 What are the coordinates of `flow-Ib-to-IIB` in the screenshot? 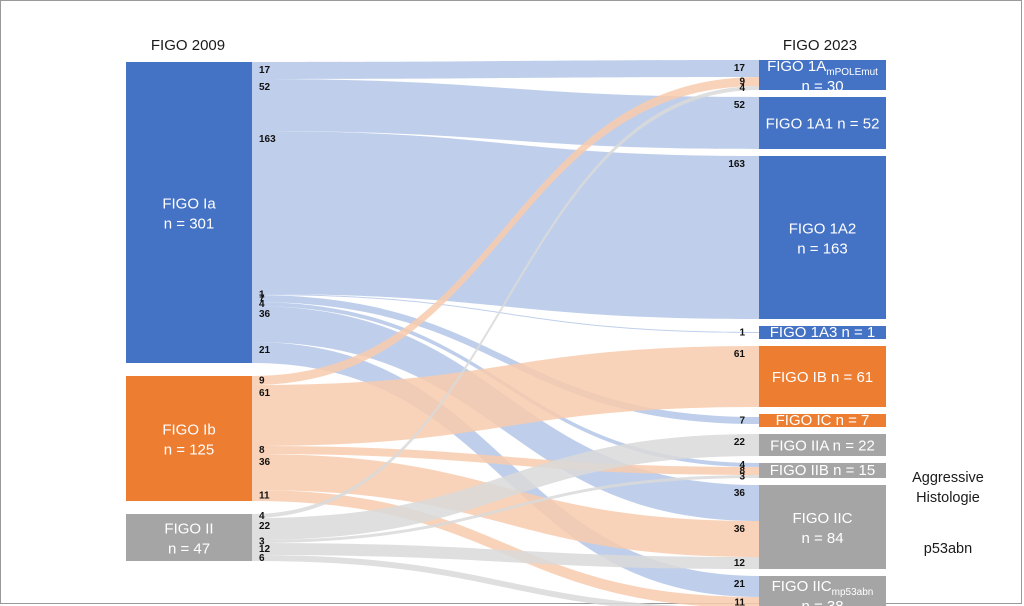 It's located at (505, 460).